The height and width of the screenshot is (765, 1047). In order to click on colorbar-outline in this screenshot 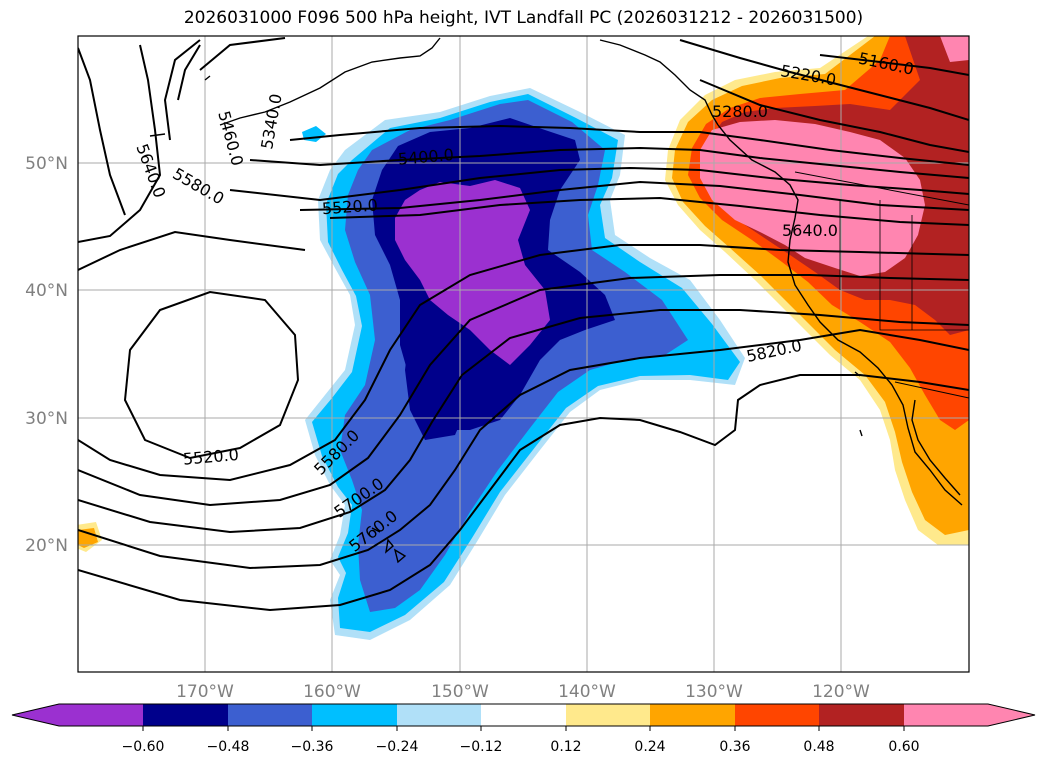, I will do `click(523, 715)`.